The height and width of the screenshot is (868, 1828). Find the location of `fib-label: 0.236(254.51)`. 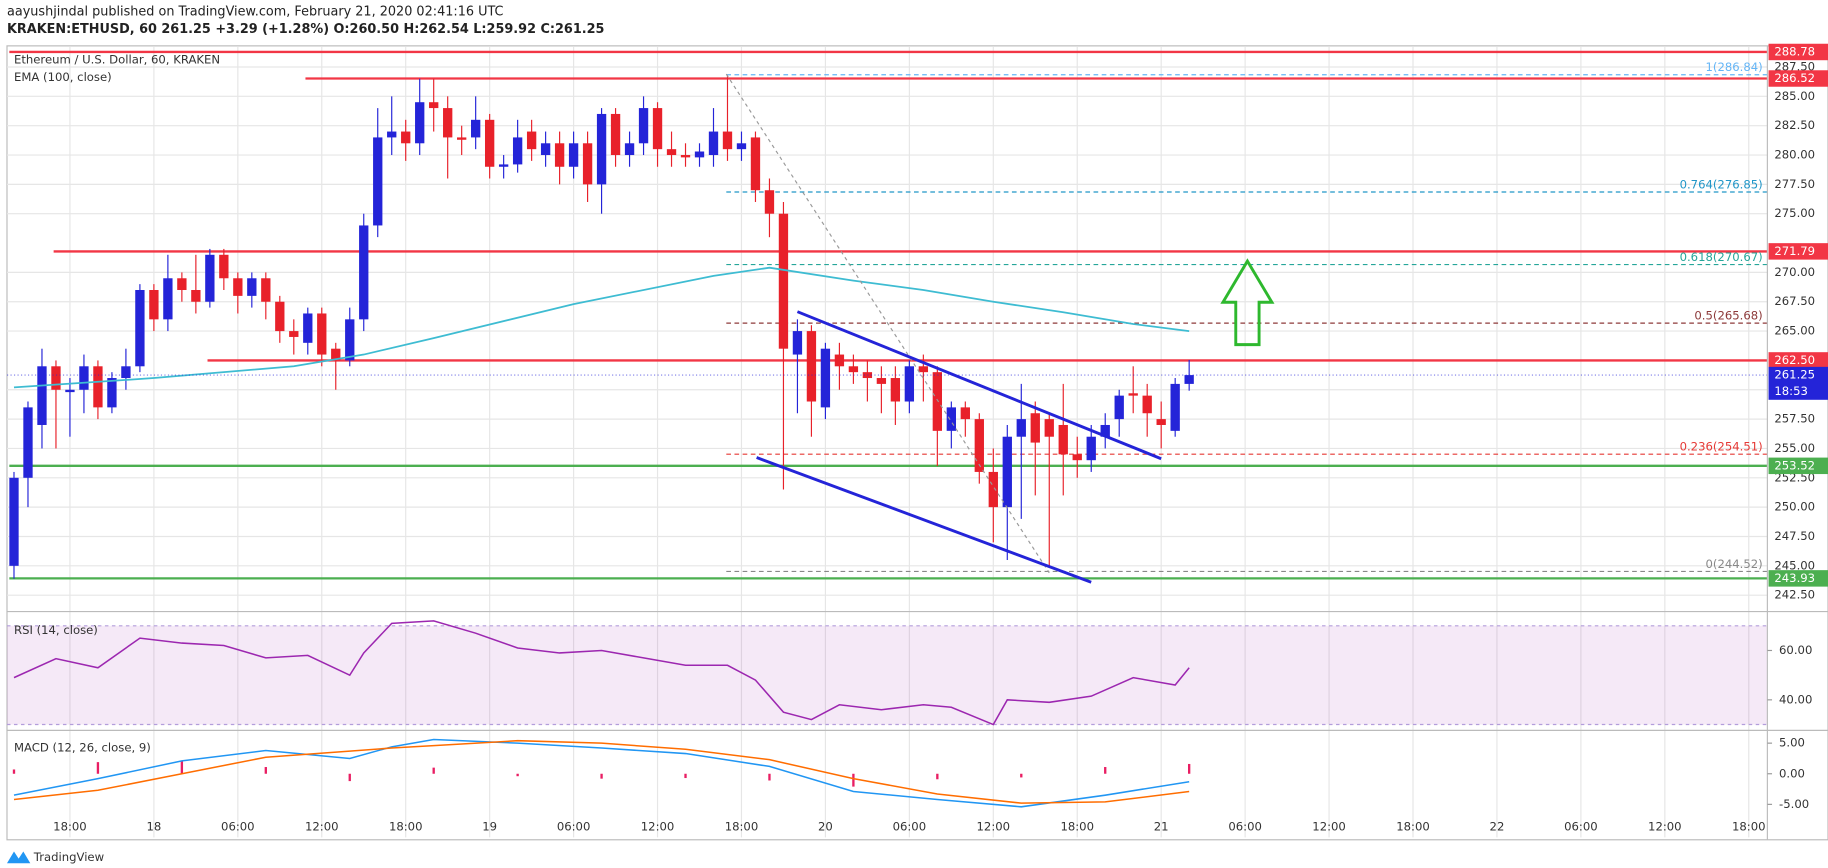

fib-label: 0.236(254.51) is located at coordinates (1721, 447).